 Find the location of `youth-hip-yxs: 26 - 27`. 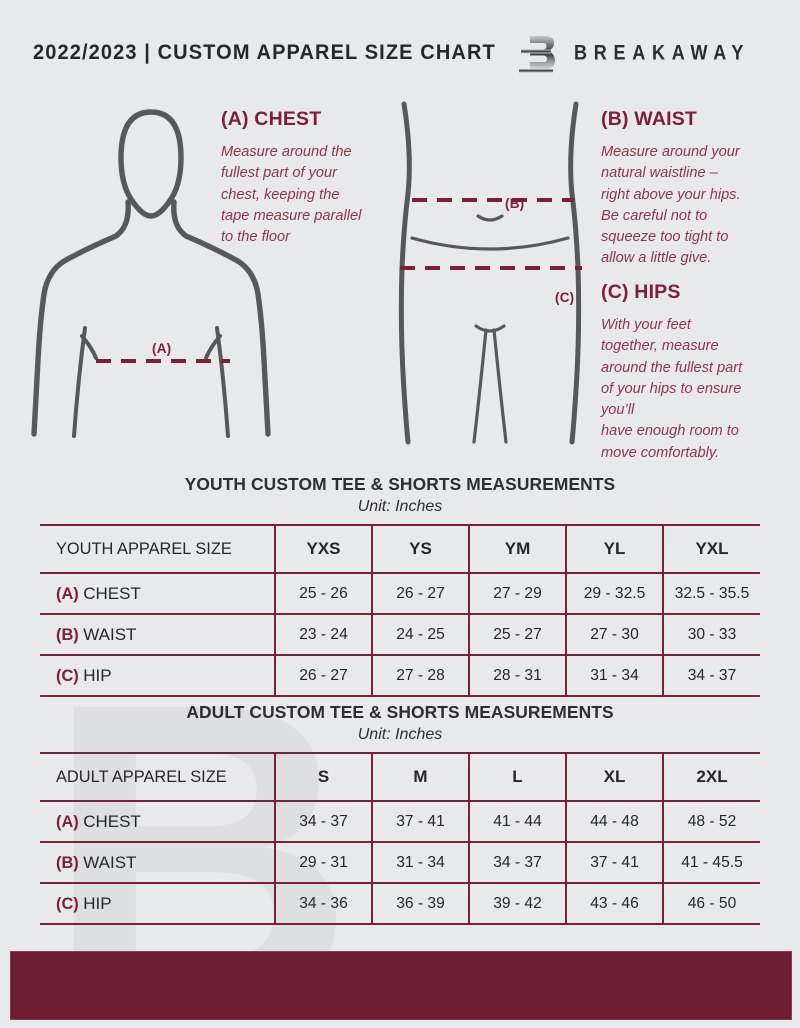

youth-hip-yxs: 26 - 27 is located at coordinates (323, 675).